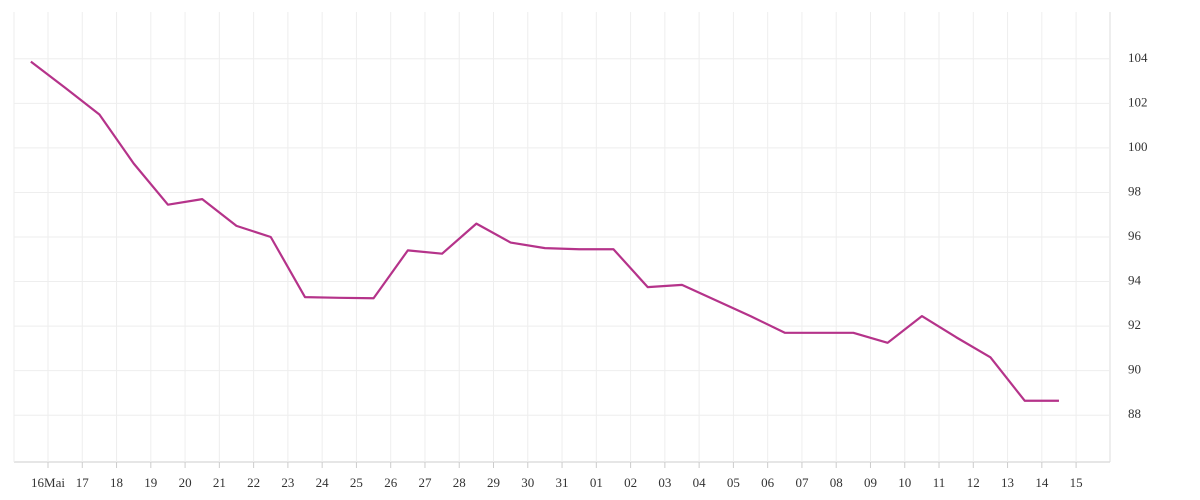 The image size is (1200, 500). What do you see at coordinates (116, 482) in the screenshot?
I see `x-tick-label: 18` at bounding box center [116, 482].